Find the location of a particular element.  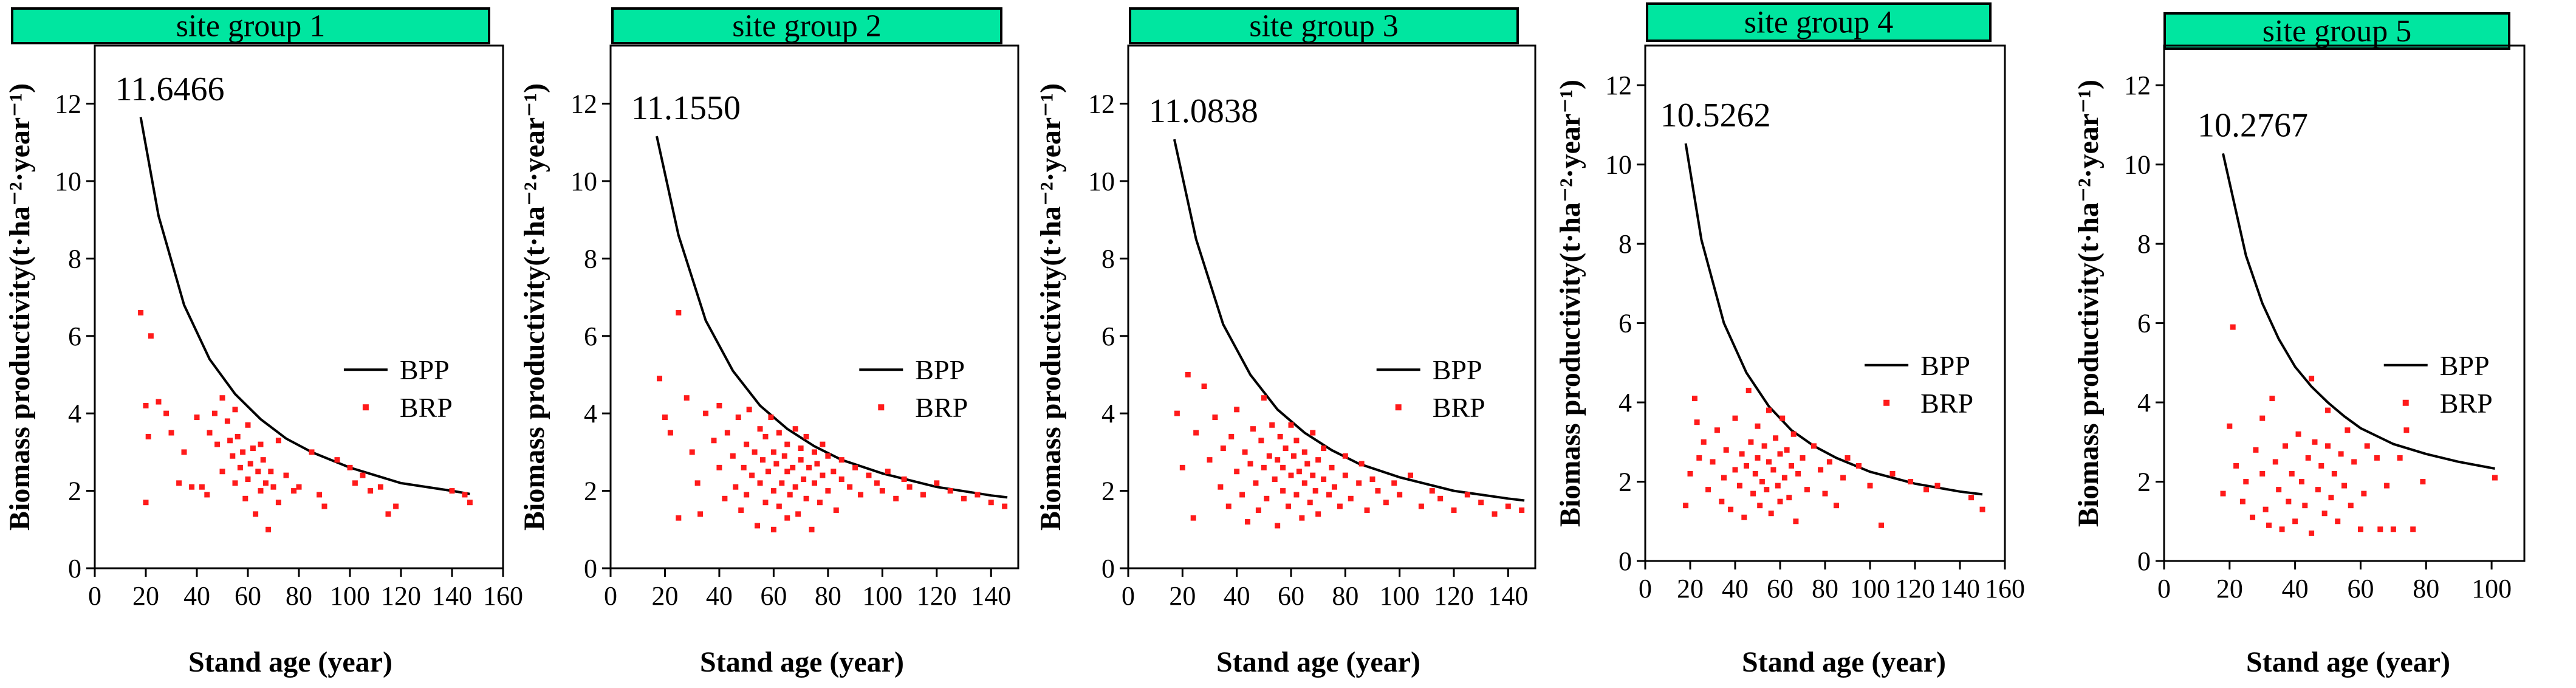

peak-value-label: 11.6466 is located at coordinates (170, 89).